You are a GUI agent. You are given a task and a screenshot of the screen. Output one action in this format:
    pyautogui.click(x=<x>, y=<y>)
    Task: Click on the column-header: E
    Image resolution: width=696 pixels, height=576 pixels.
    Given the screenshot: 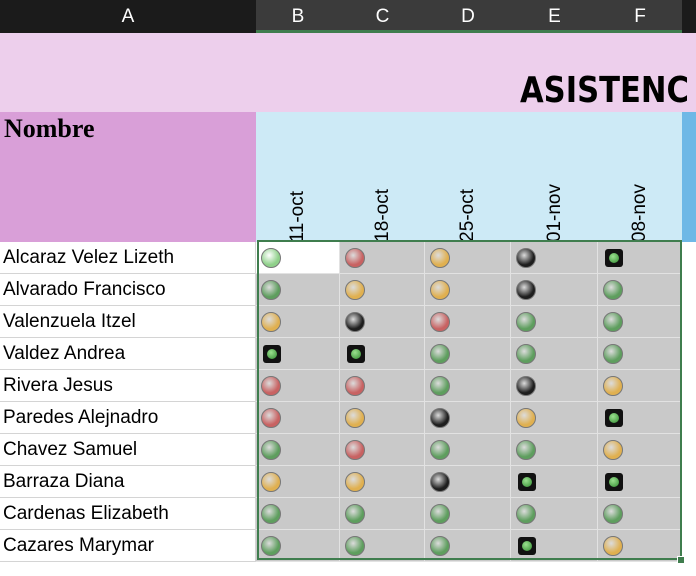 What is the action you would take?
    pyautogui.click(x=554, y=16)
    